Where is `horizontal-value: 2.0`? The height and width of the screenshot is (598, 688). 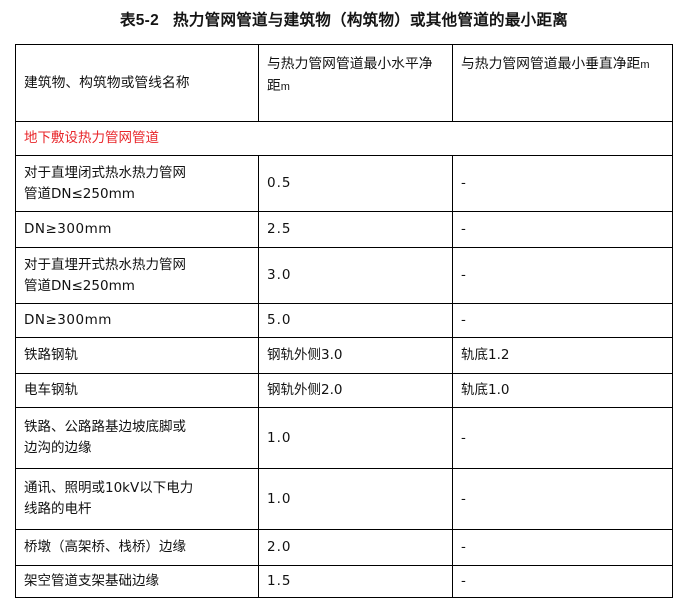
horizontal-value: 2.0 is located at coordinates (355, 547).